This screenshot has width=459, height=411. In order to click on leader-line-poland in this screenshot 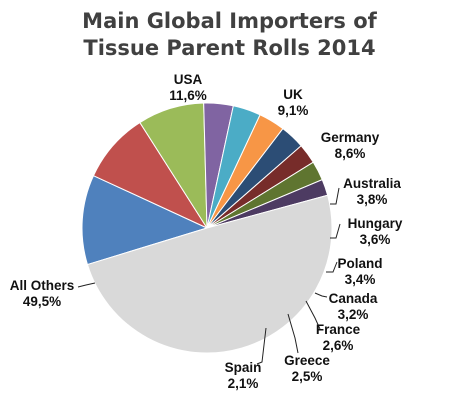, I will do `click(332, 267)`.